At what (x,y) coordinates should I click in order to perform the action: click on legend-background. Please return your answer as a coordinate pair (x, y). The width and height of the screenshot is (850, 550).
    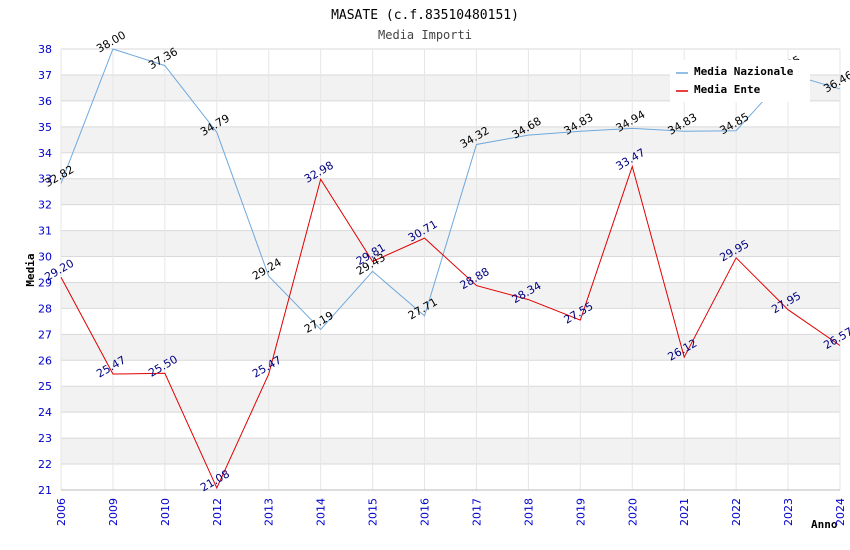
    Looking at the image, I should click on (740, 81).